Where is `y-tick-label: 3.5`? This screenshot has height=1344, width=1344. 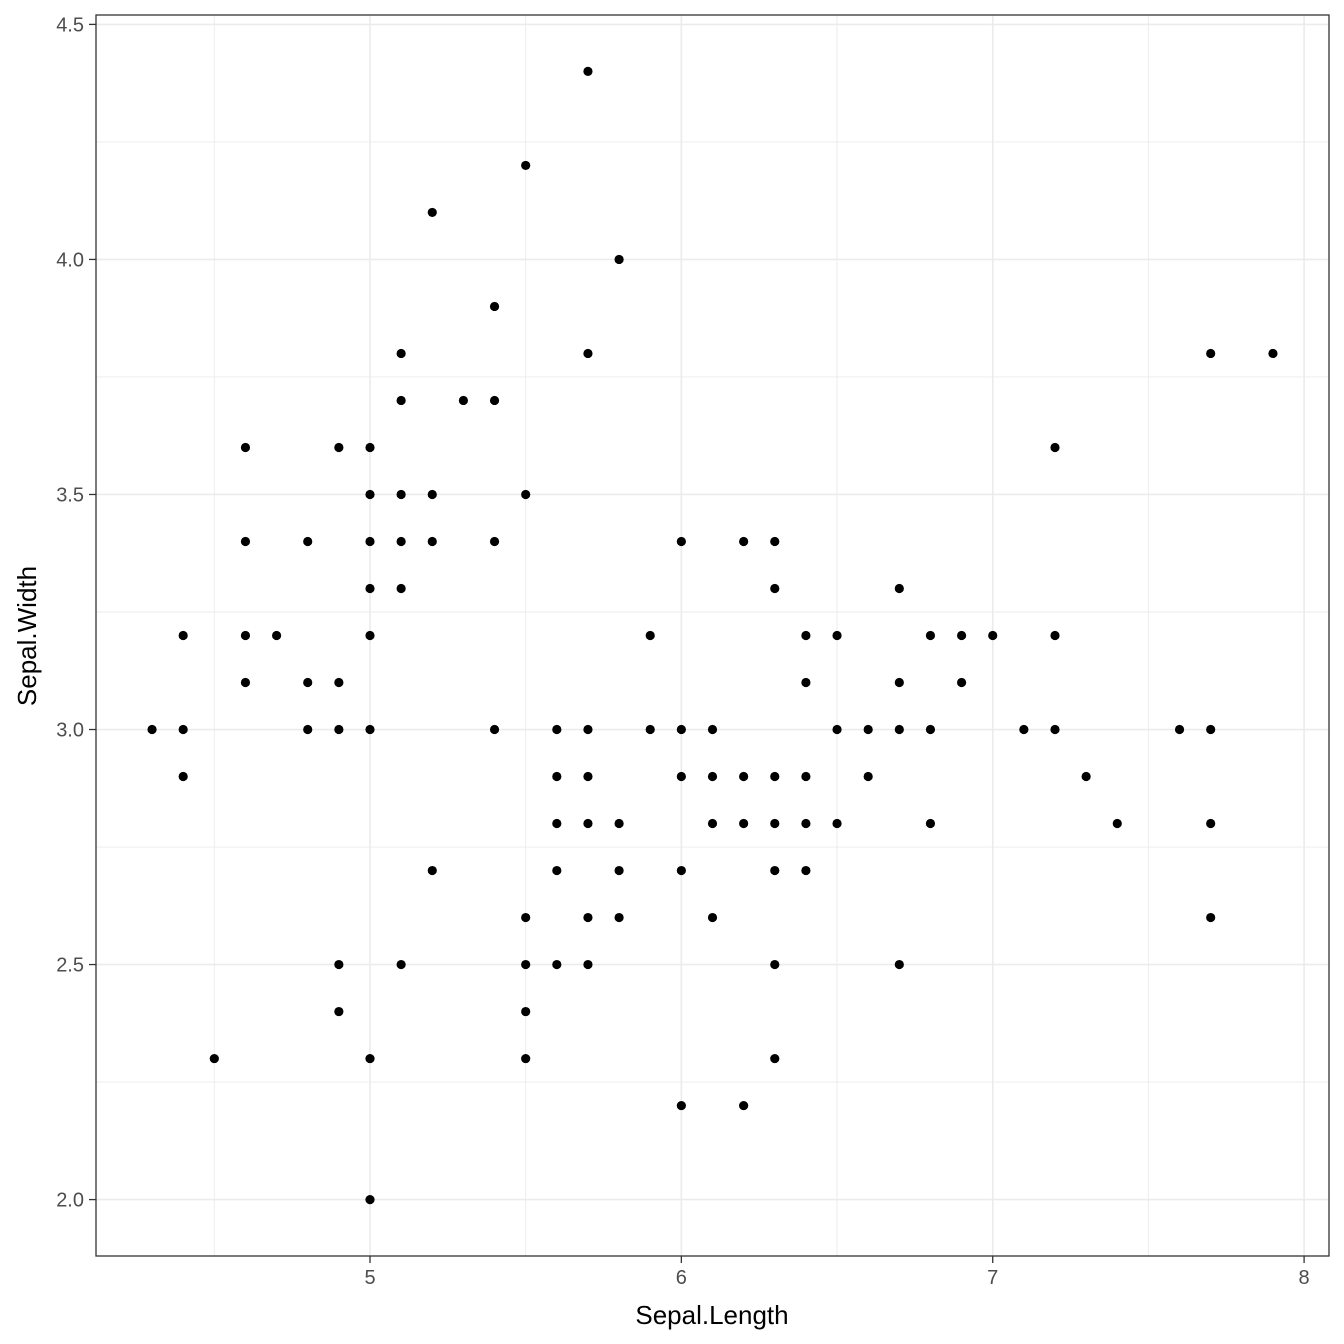
y-tick-label: 3.5 is located at coordinates (70, 495).